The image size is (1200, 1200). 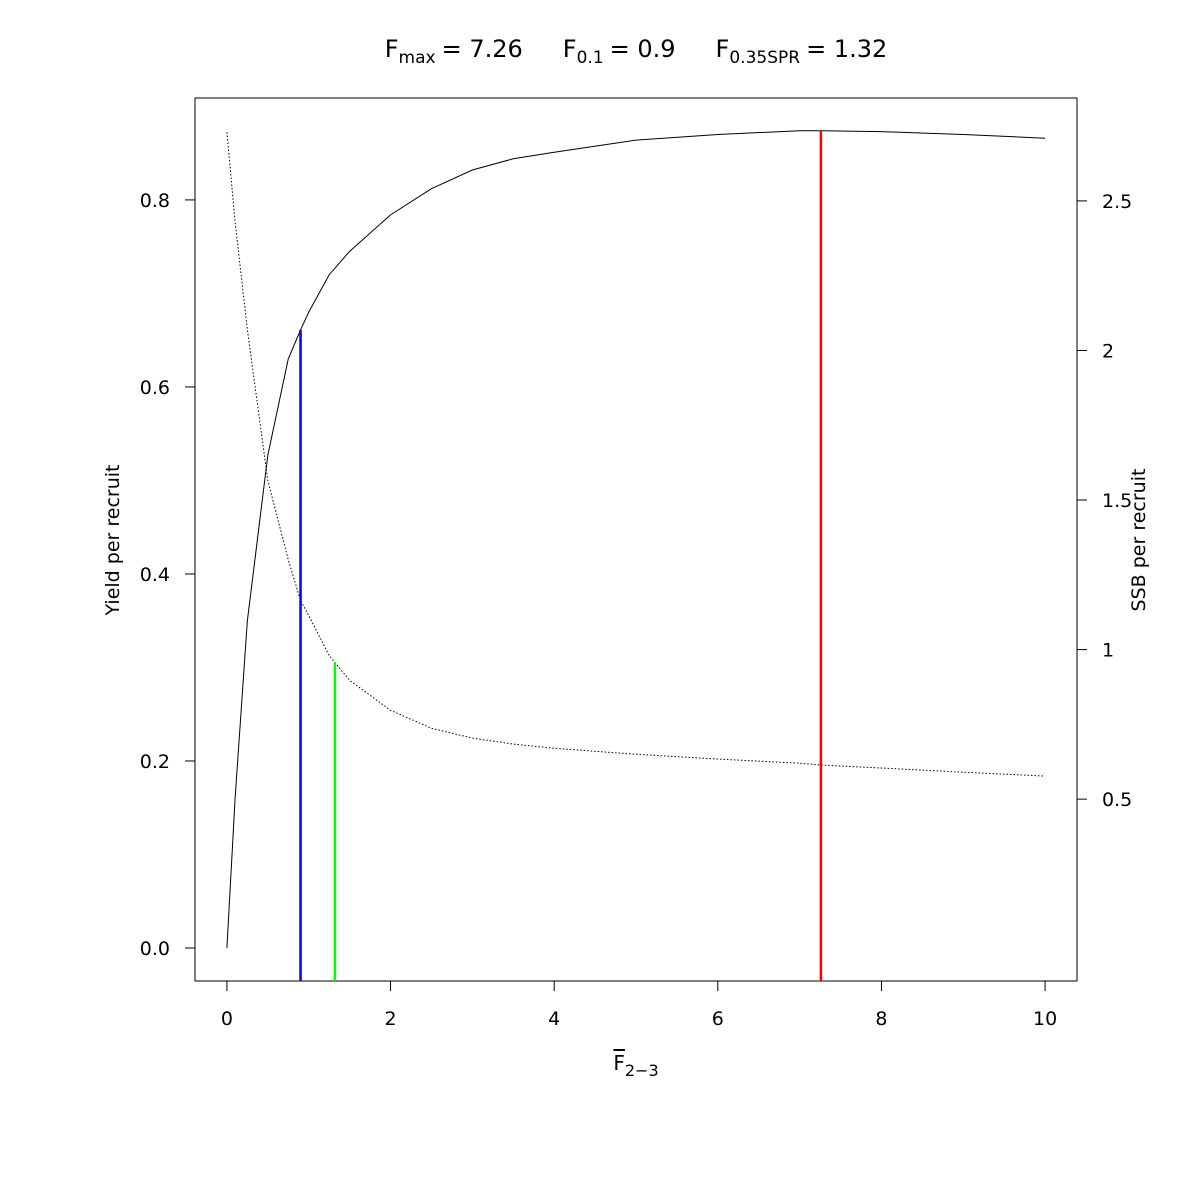 I want to click on x-label-symbol: F, so click(x=619, y=1063).